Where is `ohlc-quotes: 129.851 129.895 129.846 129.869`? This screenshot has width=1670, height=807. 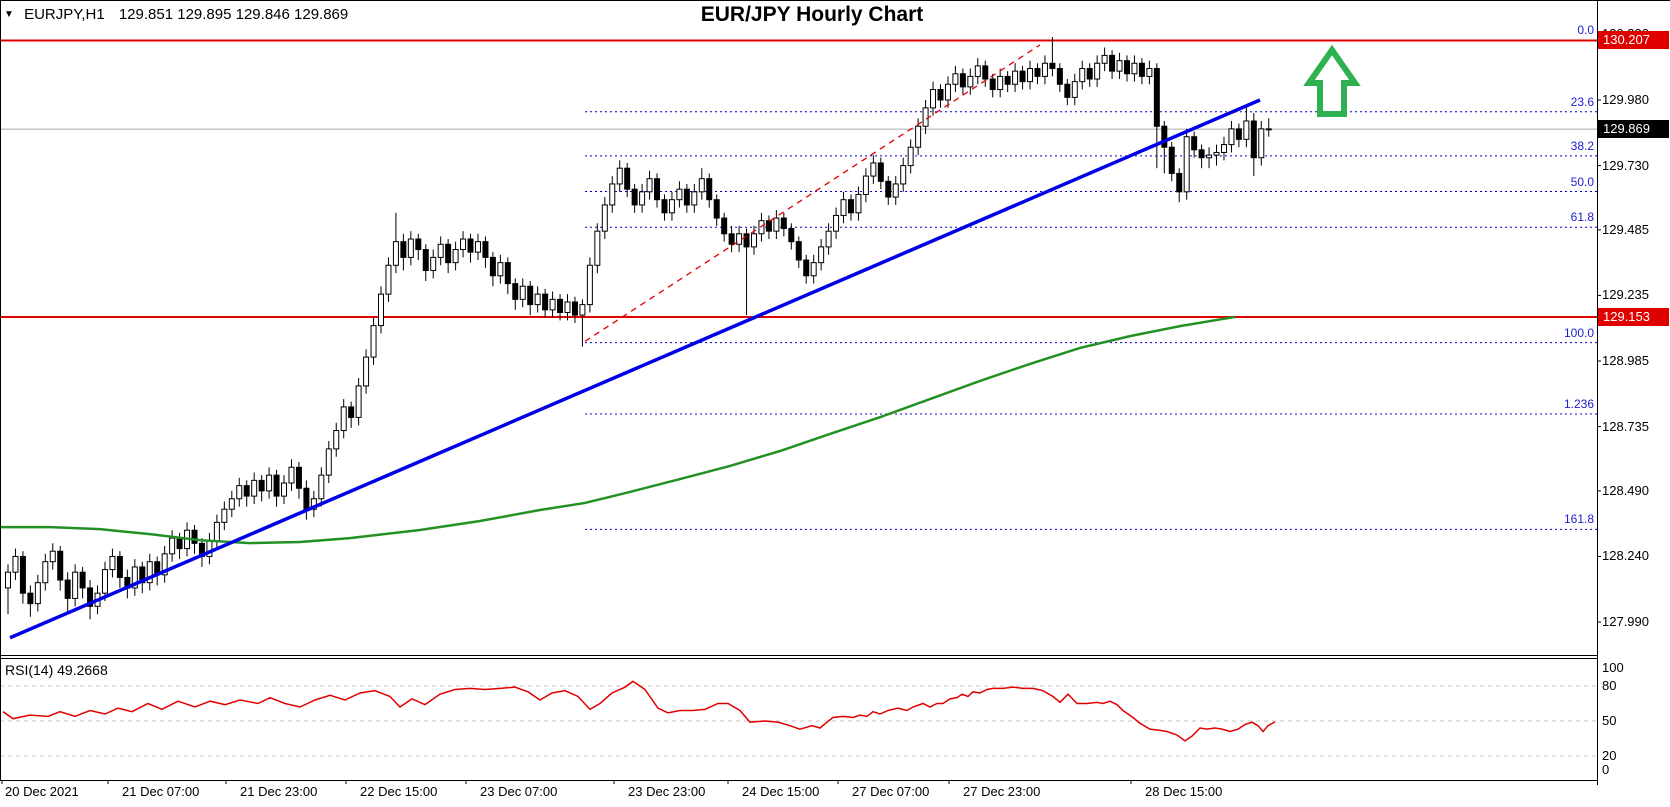
ohlc-quotes: 129.851 129.895 129.846 129.869 is located at coordinates (233, 14).